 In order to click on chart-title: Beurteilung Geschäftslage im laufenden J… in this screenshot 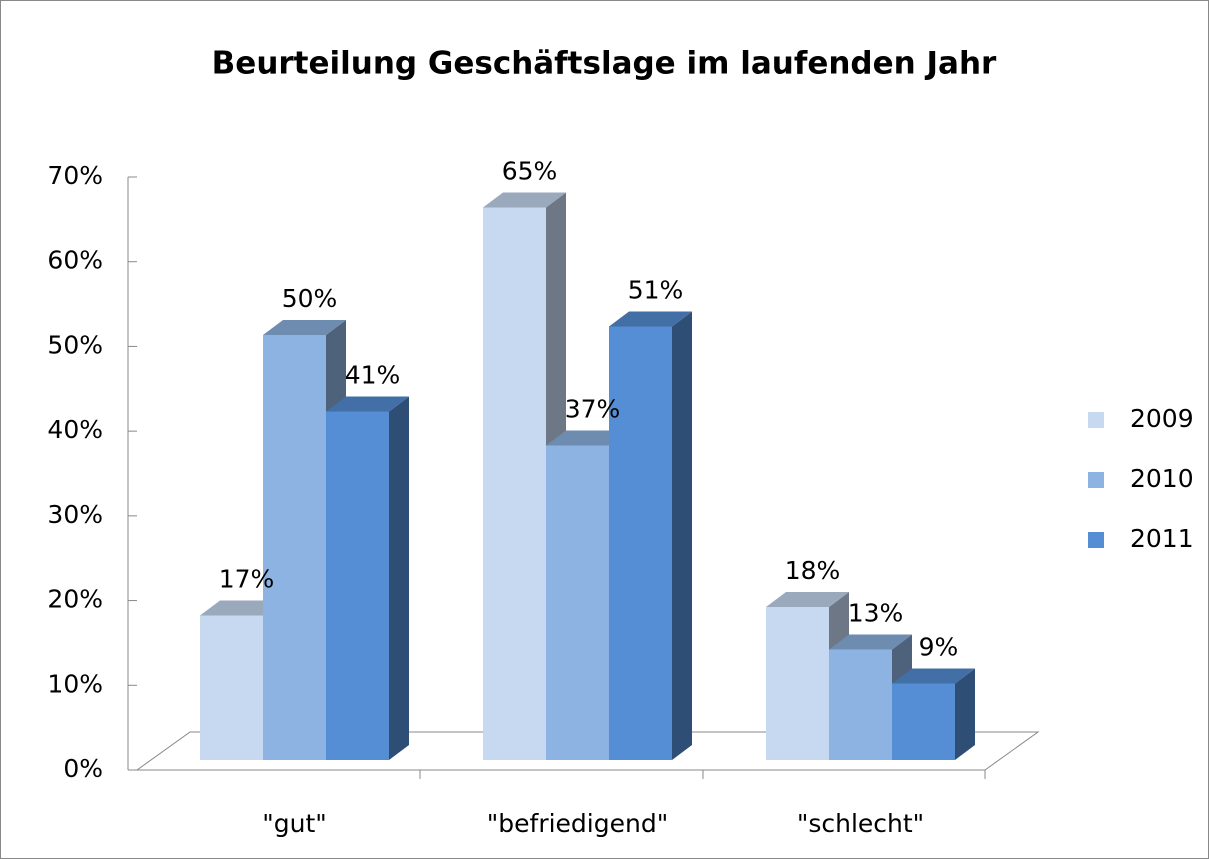, I will do `click(604, 64)`.